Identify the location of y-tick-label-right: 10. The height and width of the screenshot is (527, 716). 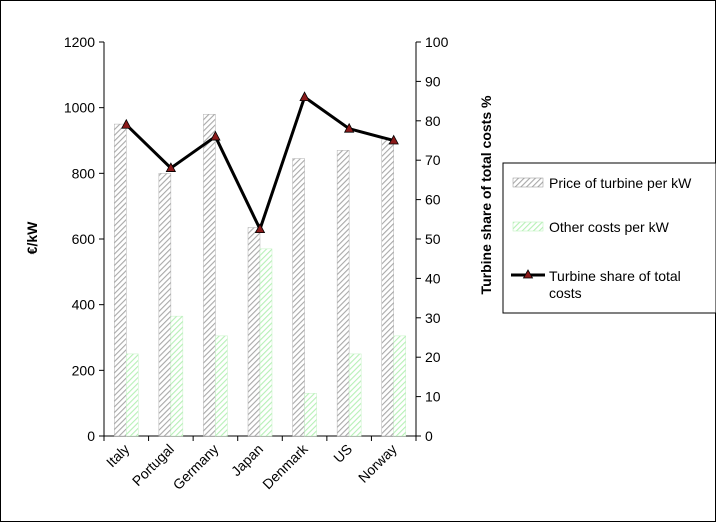
(433, 397).